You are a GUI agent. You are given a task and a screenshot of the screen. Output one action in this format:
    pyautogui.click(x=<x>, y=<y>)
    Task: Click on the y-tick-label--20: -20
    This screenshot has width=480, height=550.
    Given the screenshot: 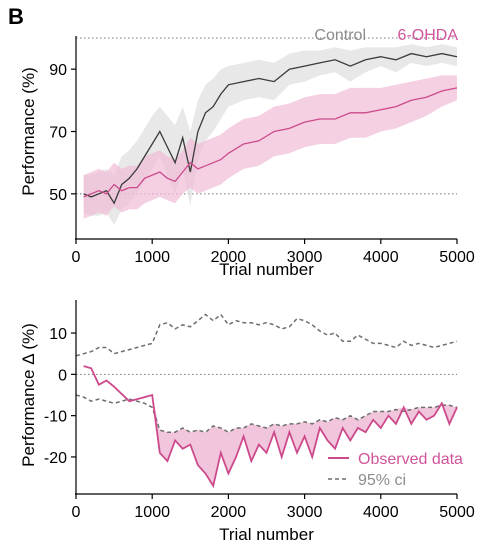 What is the action you would take?
    pyautogui.click(x=55, y=458)
    